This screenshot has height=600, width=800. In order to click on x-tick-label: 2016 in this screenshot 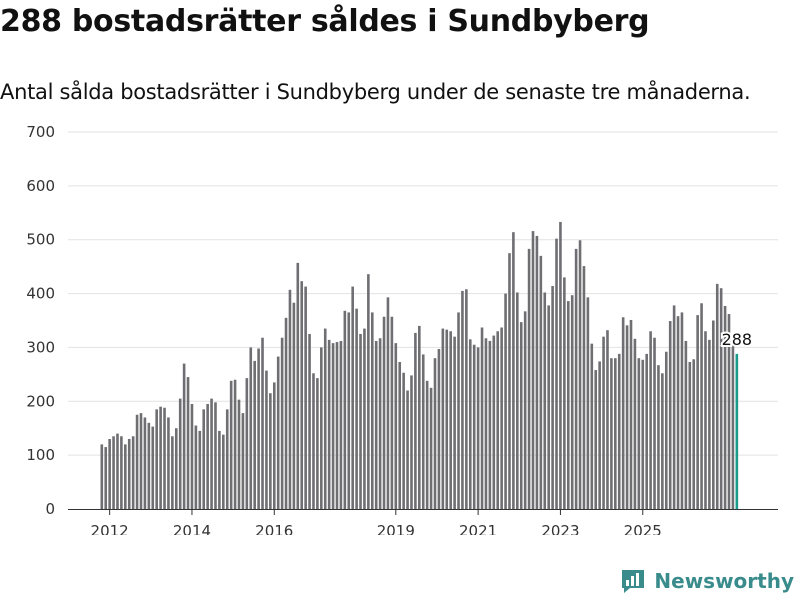, I will do `click(274, 528)`.